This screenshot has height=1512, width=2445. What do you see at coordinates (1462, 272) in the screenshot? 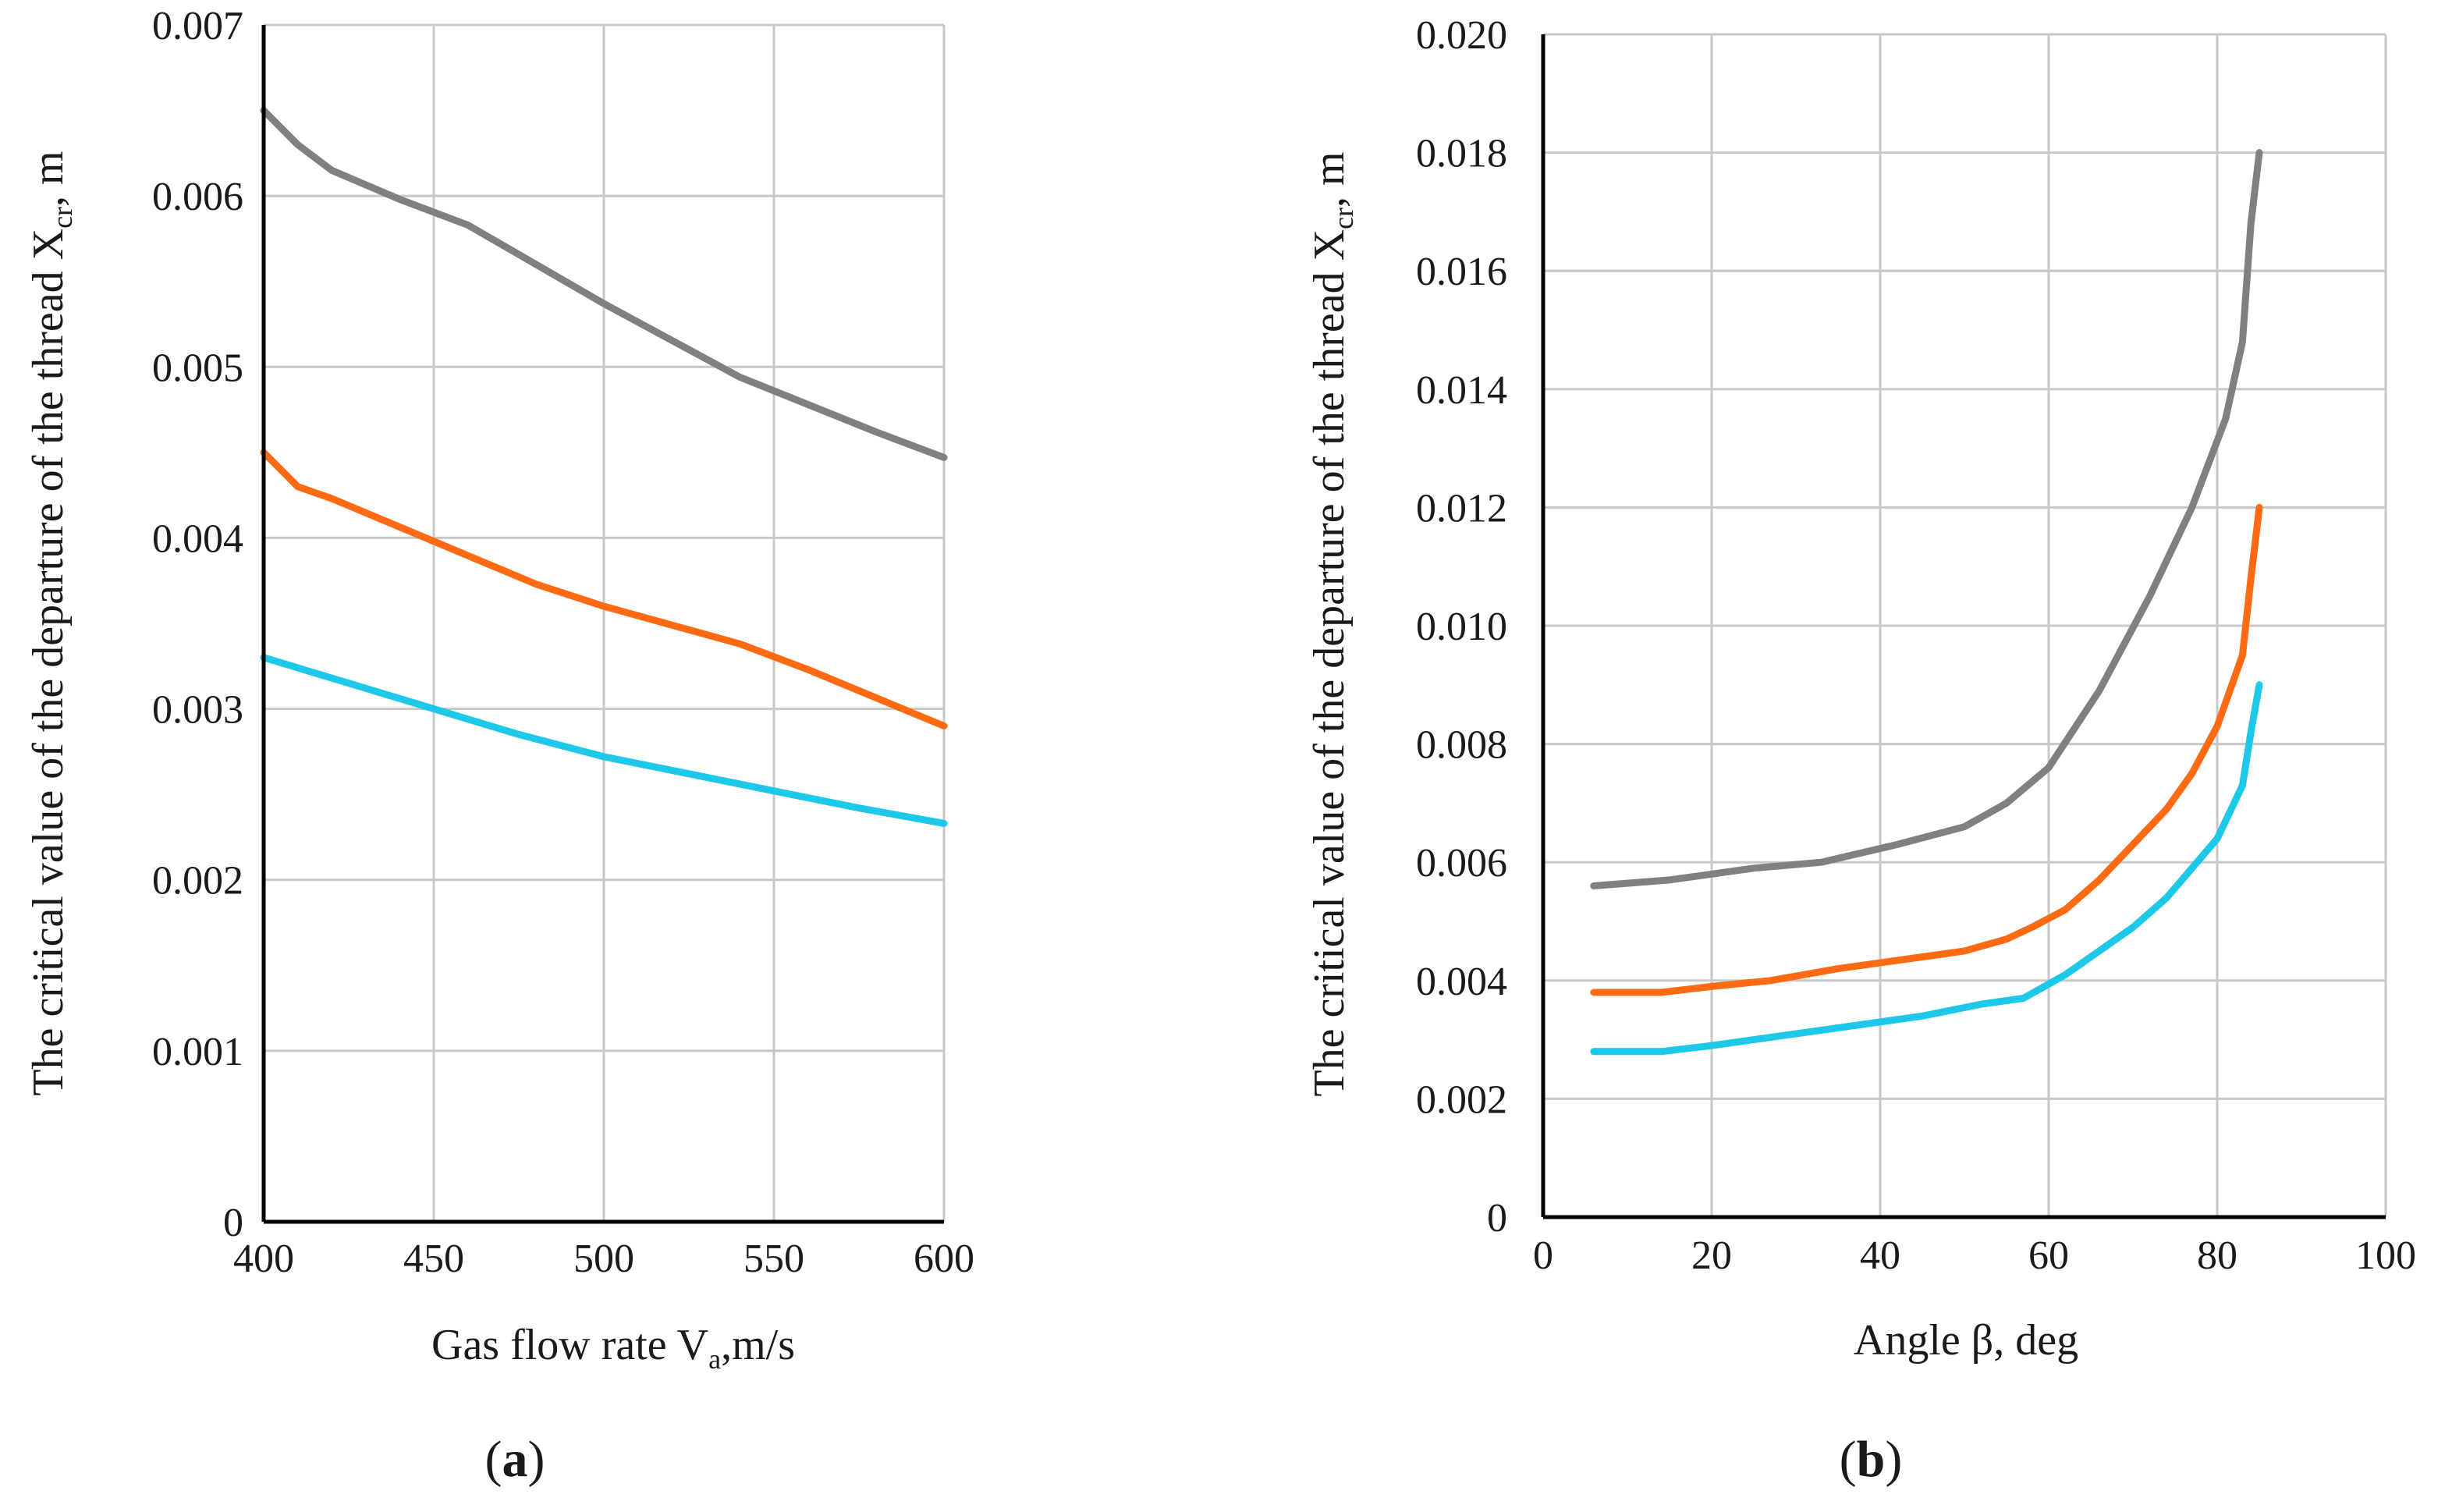
I see `y-tick-label: 0.016` at bounding box center [1462, 272].